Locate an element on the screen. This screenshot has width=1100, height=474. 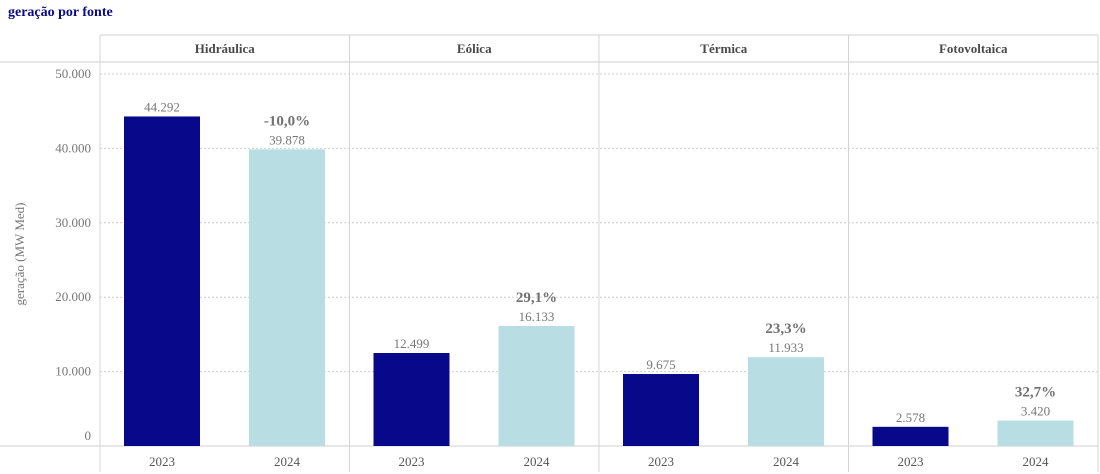
value-label: 9.675 is located at coordinates (660, 364).